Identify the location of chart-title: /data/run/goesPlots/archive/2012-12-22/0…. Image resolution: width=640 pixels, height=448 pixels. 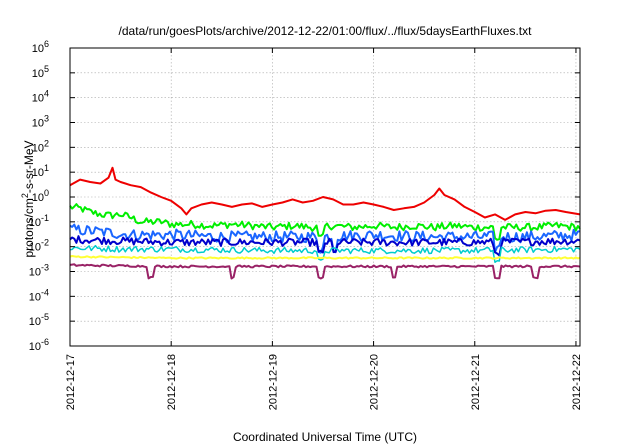
(326, 31).